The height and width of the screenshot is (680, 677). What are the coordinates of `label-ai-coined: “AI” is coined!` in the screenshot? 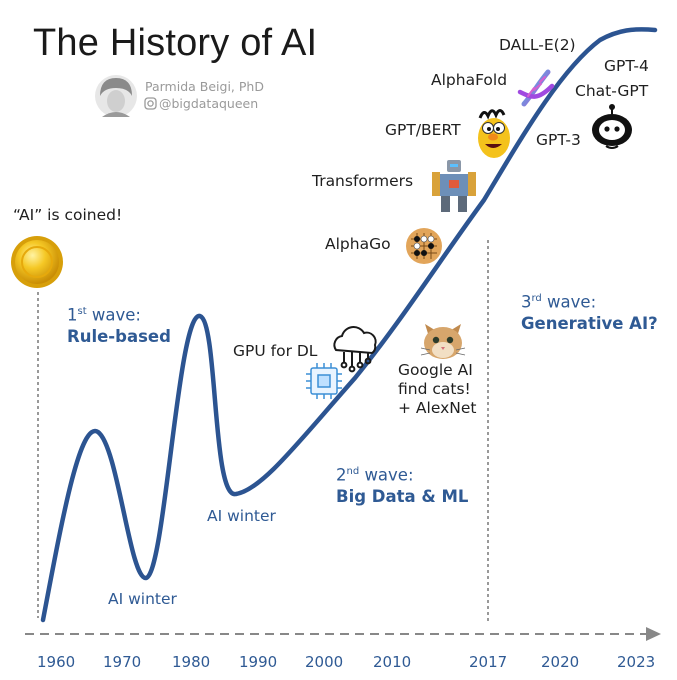 It's located at (68, 215).